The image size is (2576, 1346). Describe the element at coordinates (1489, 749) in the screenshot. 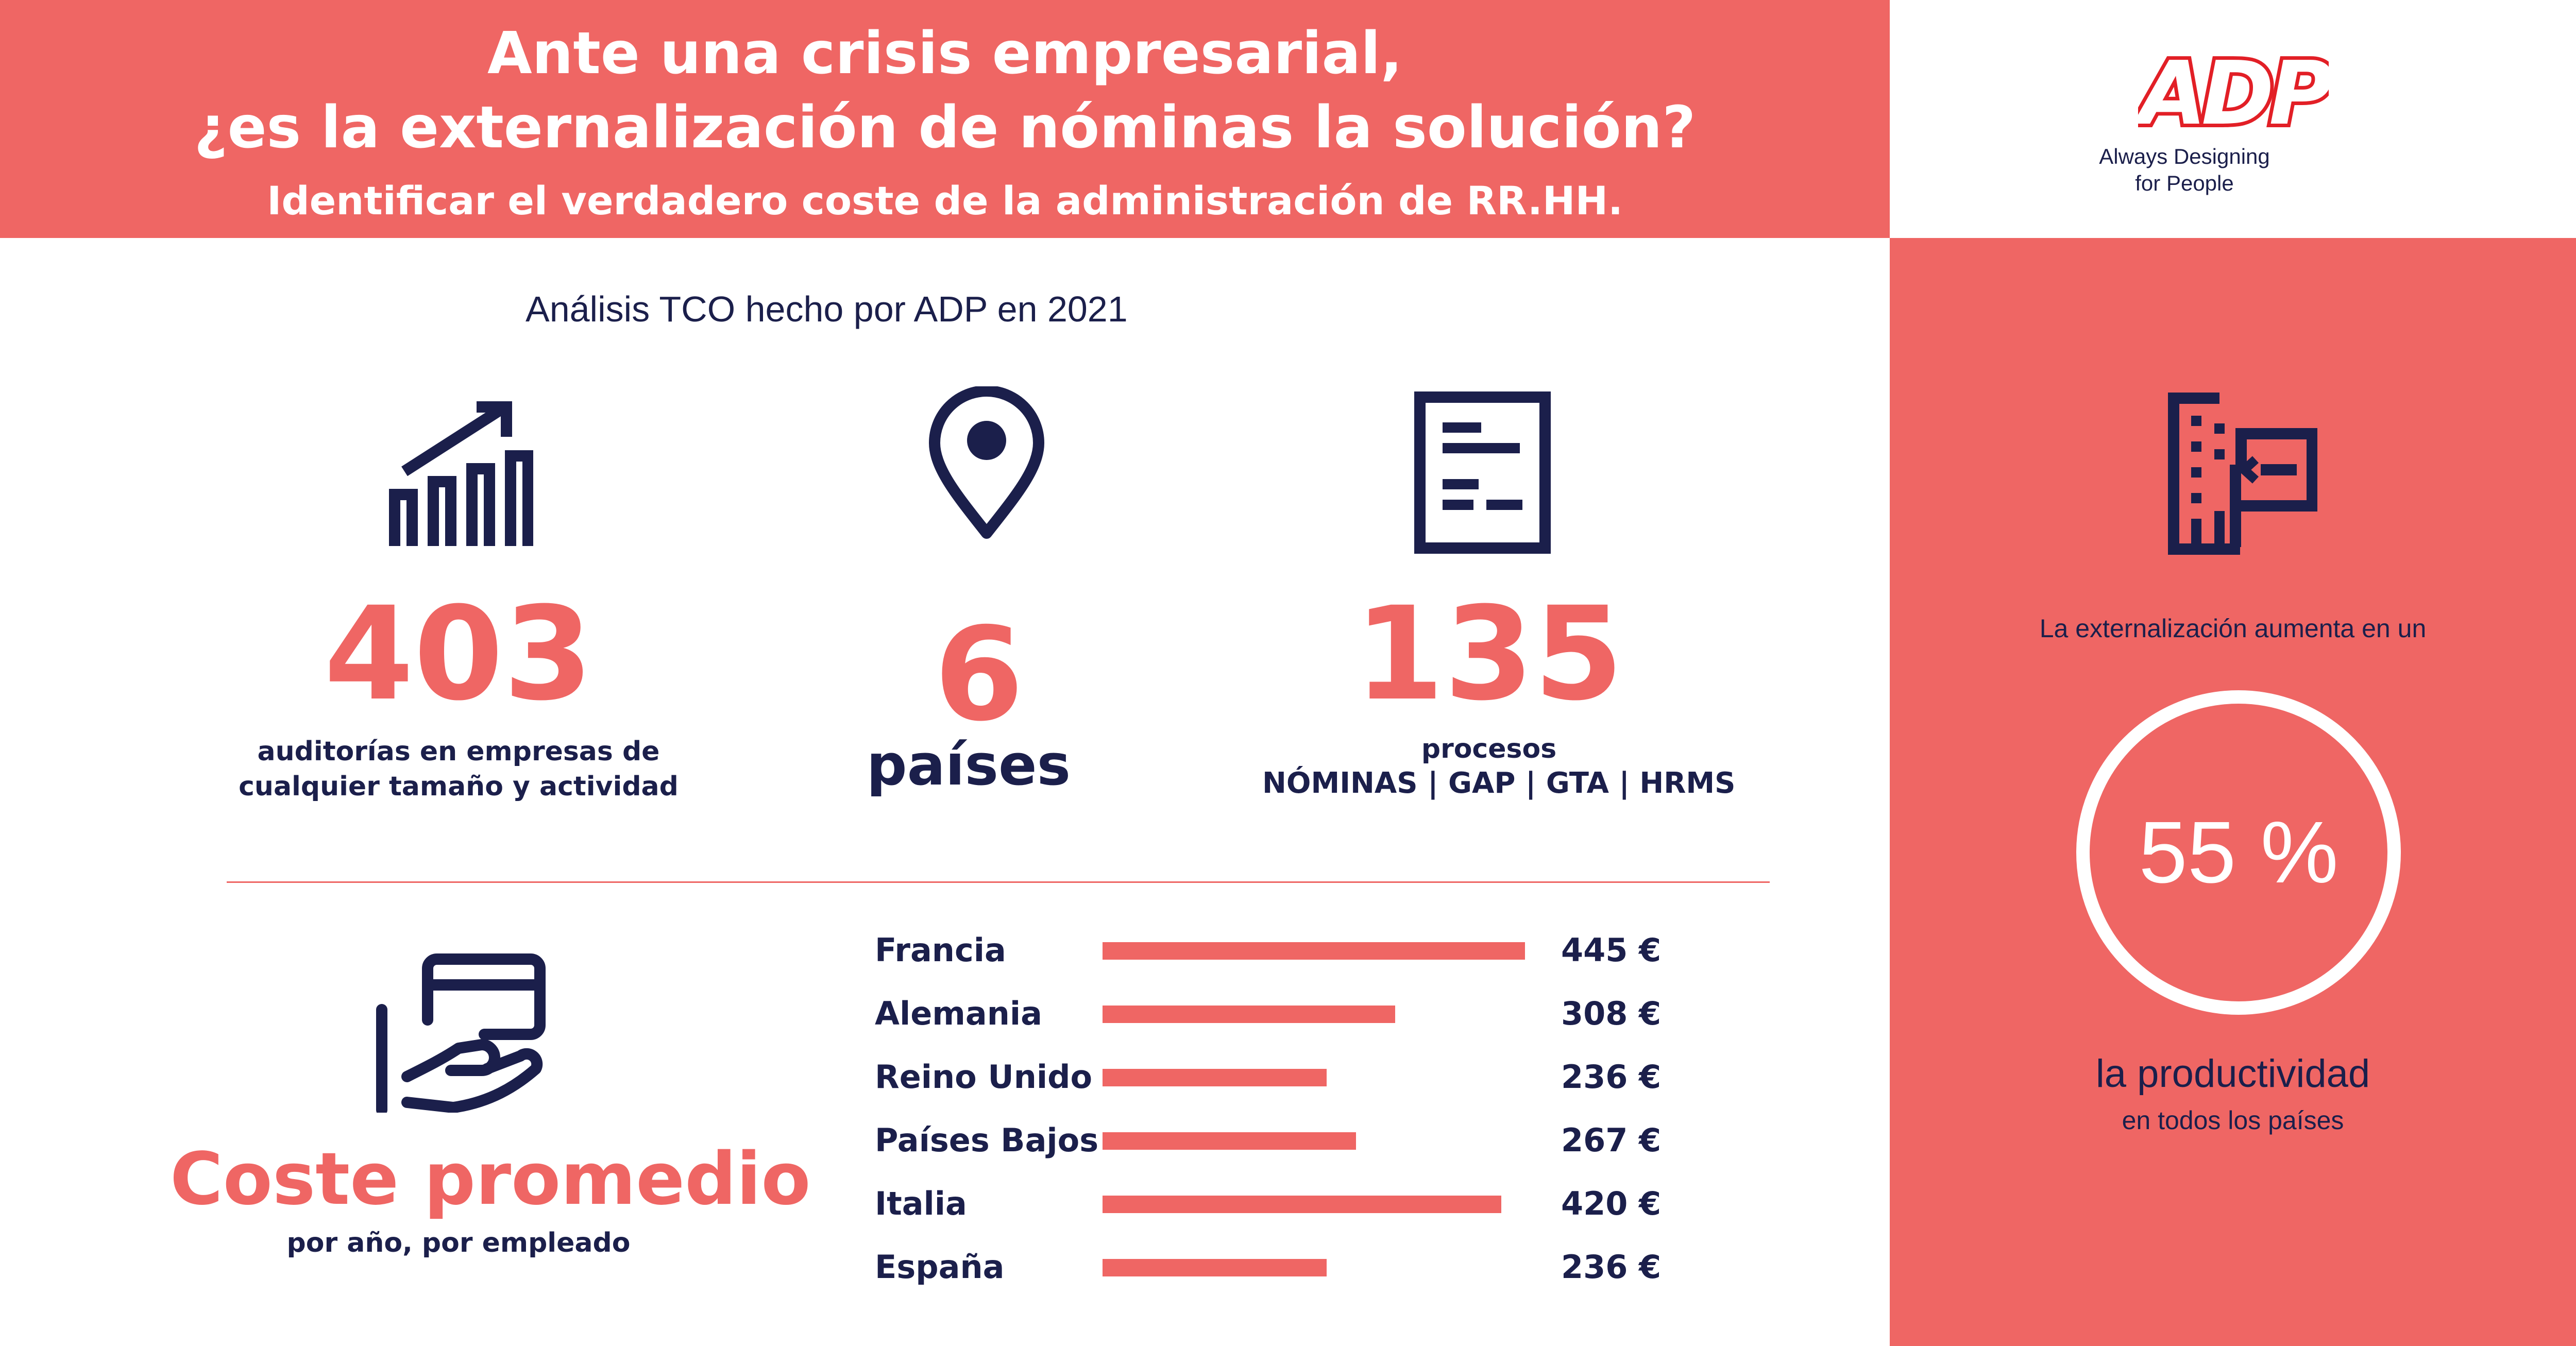

I see `stat-label-processes-line1: procesos` at that location.